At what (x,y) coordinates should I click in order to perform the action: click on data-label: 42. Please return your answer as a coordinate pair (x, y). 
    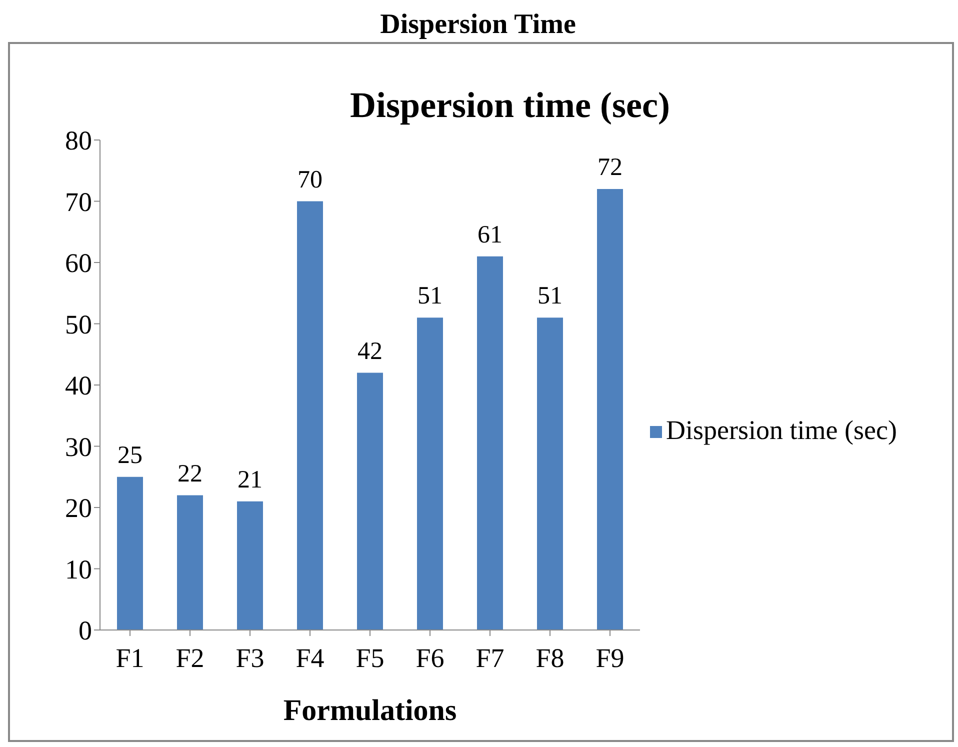
    Looking at the image, I should click on (370, 351).